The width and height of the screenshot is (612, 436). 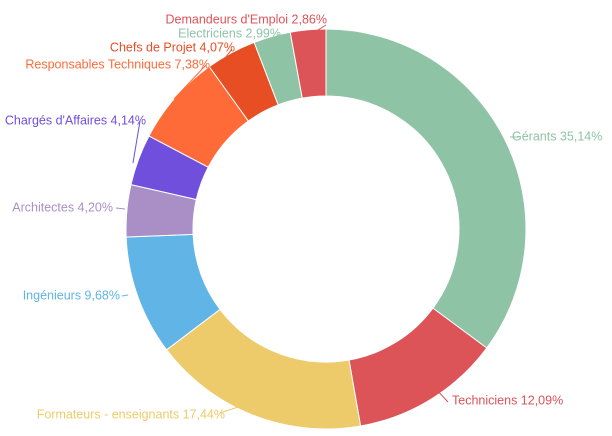 What do you see at coordinates (117, 64) in the screenshot?
I see `label-responsables-techniques: Responsables Techniques 7,38%` at bounding box center [117, 64].